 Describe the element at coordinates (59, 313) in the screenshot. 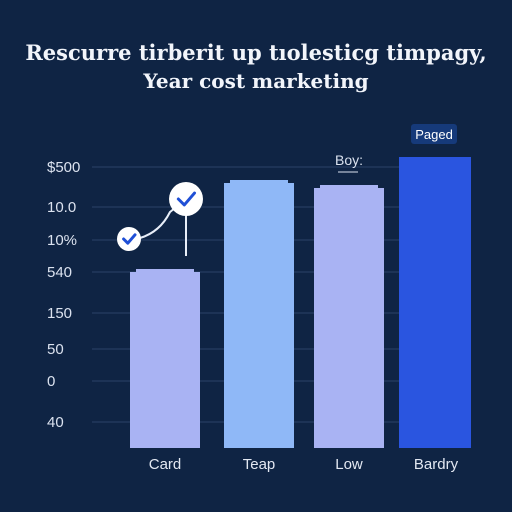

I see `y-tick-label: 150` at that location.